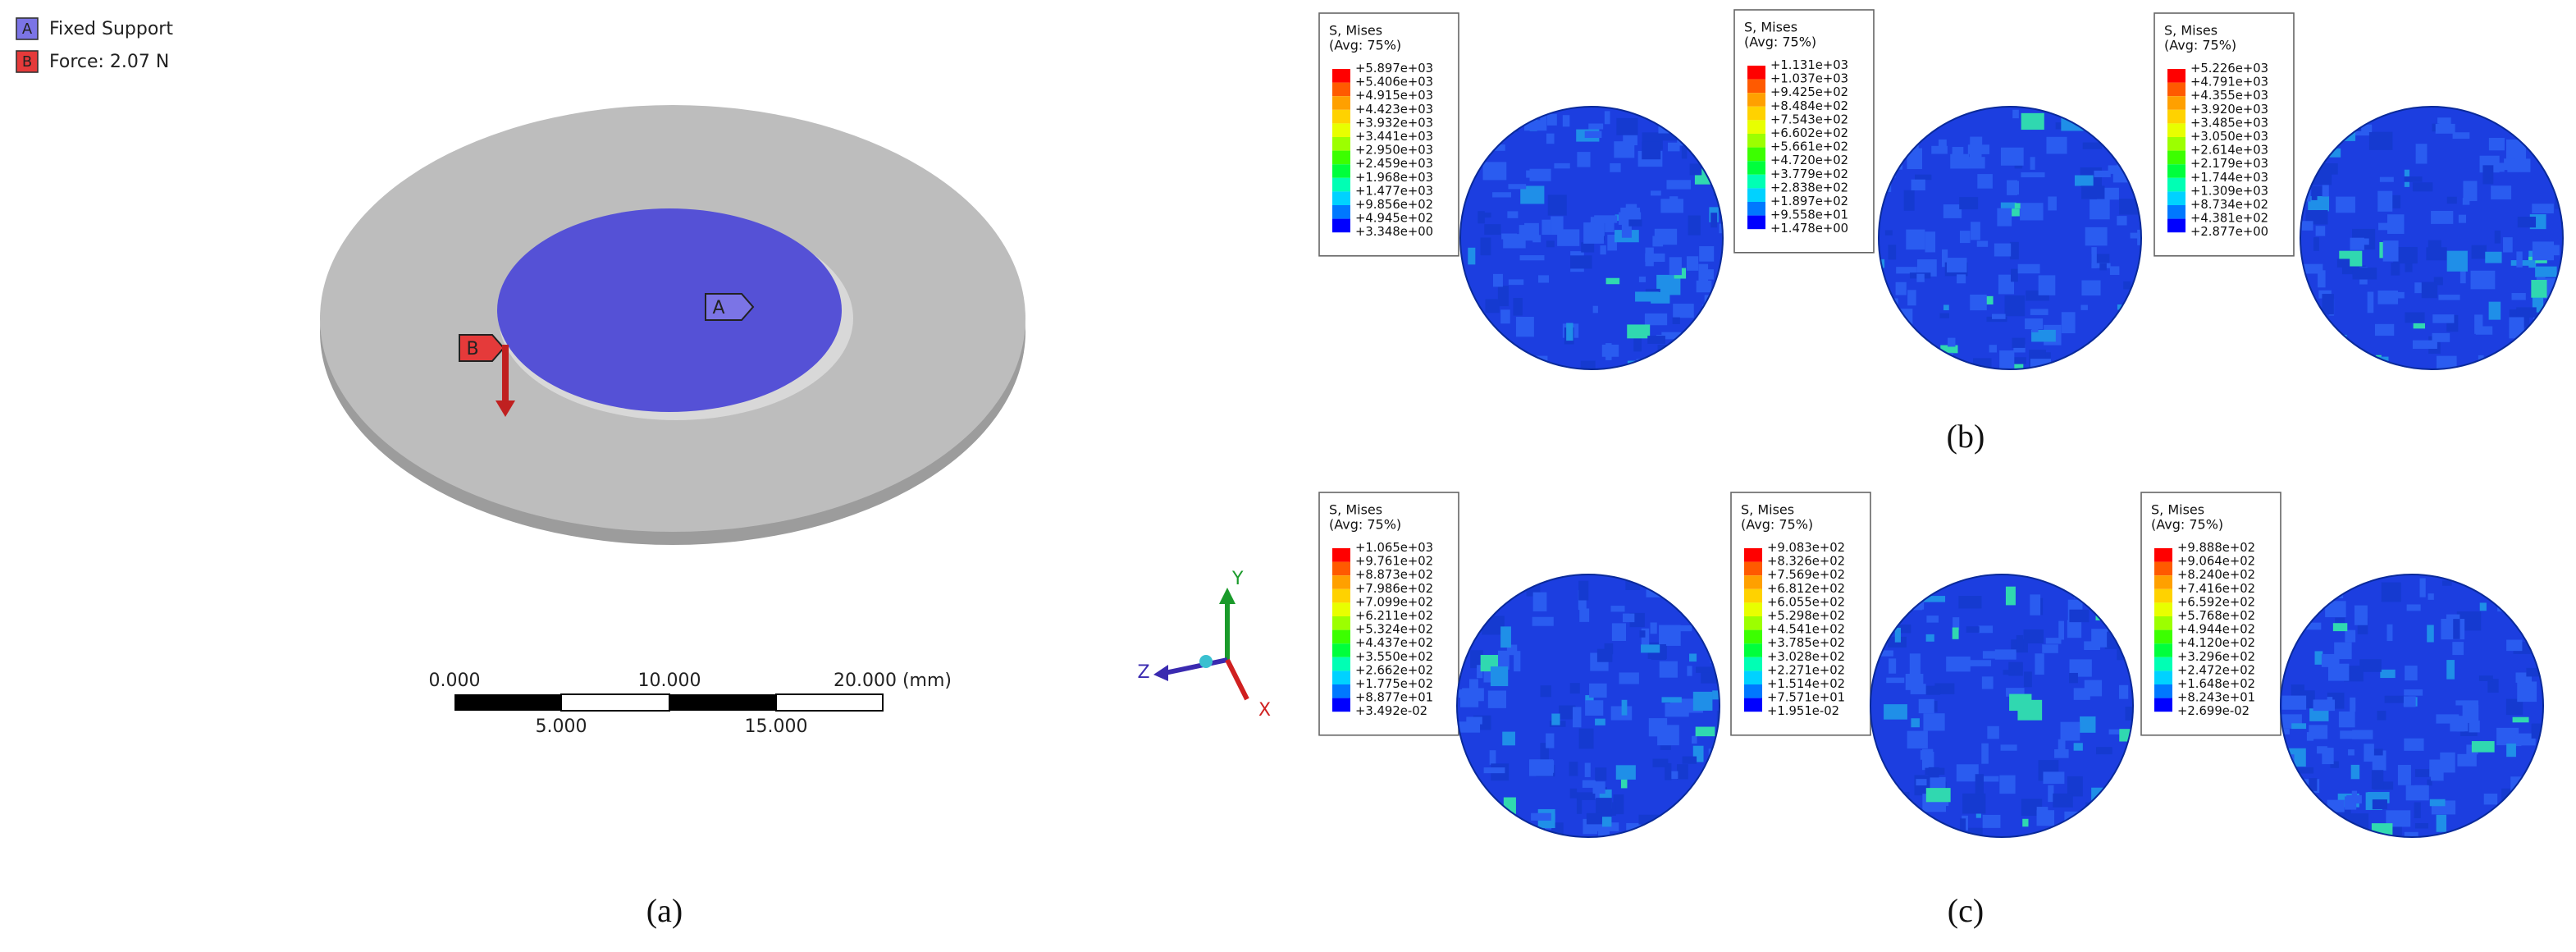 Image resolution: width=2576 pixels, height=952 pixels. I want to click on stress-texture, so click(2412, 706).